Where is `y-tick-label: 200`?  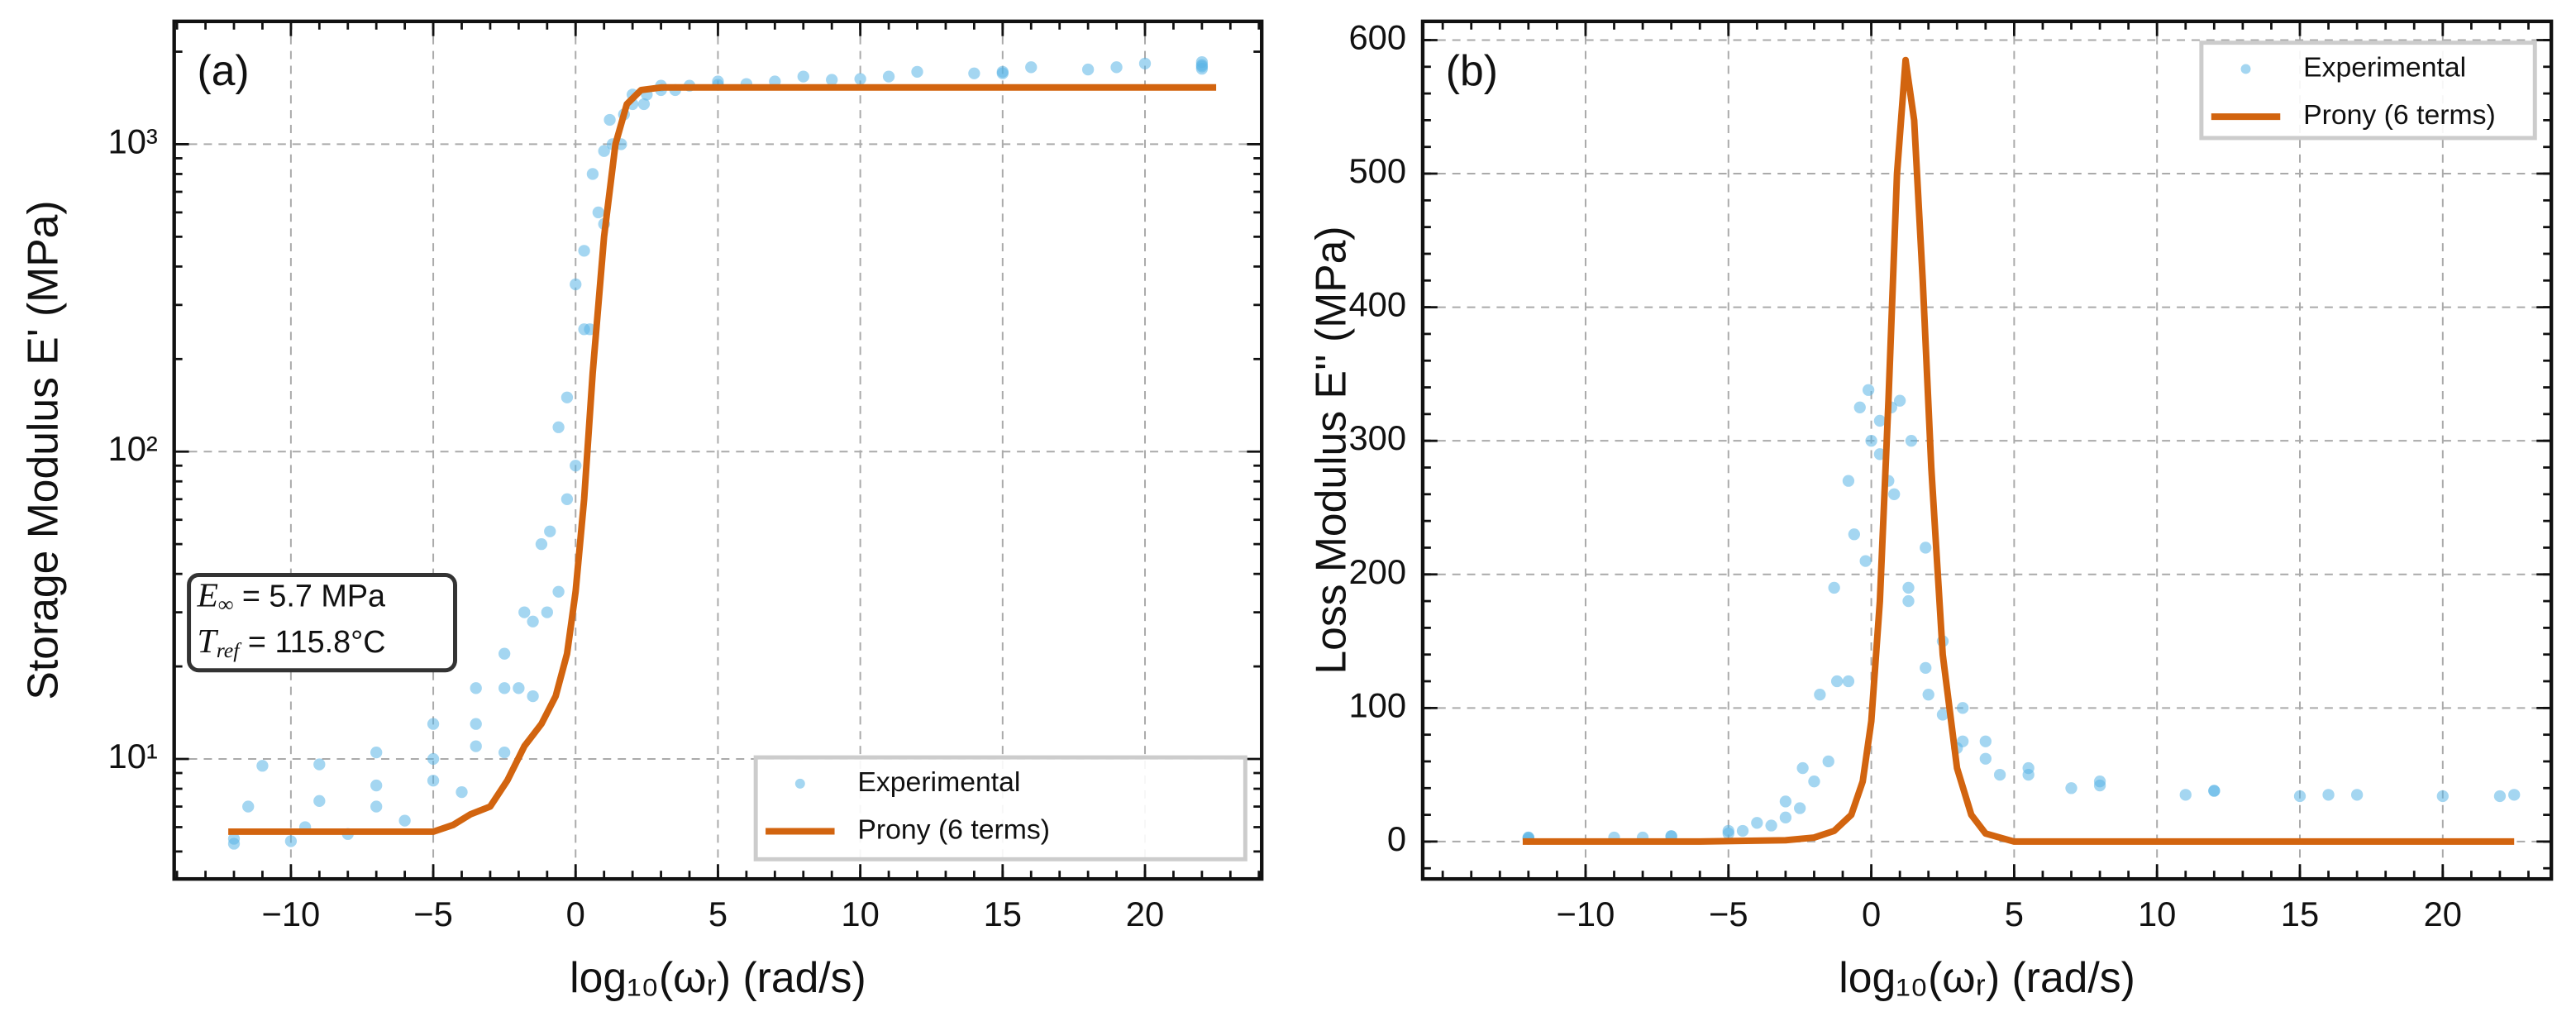
y-tick-label: 200 is located at coordinates (1377, 571).